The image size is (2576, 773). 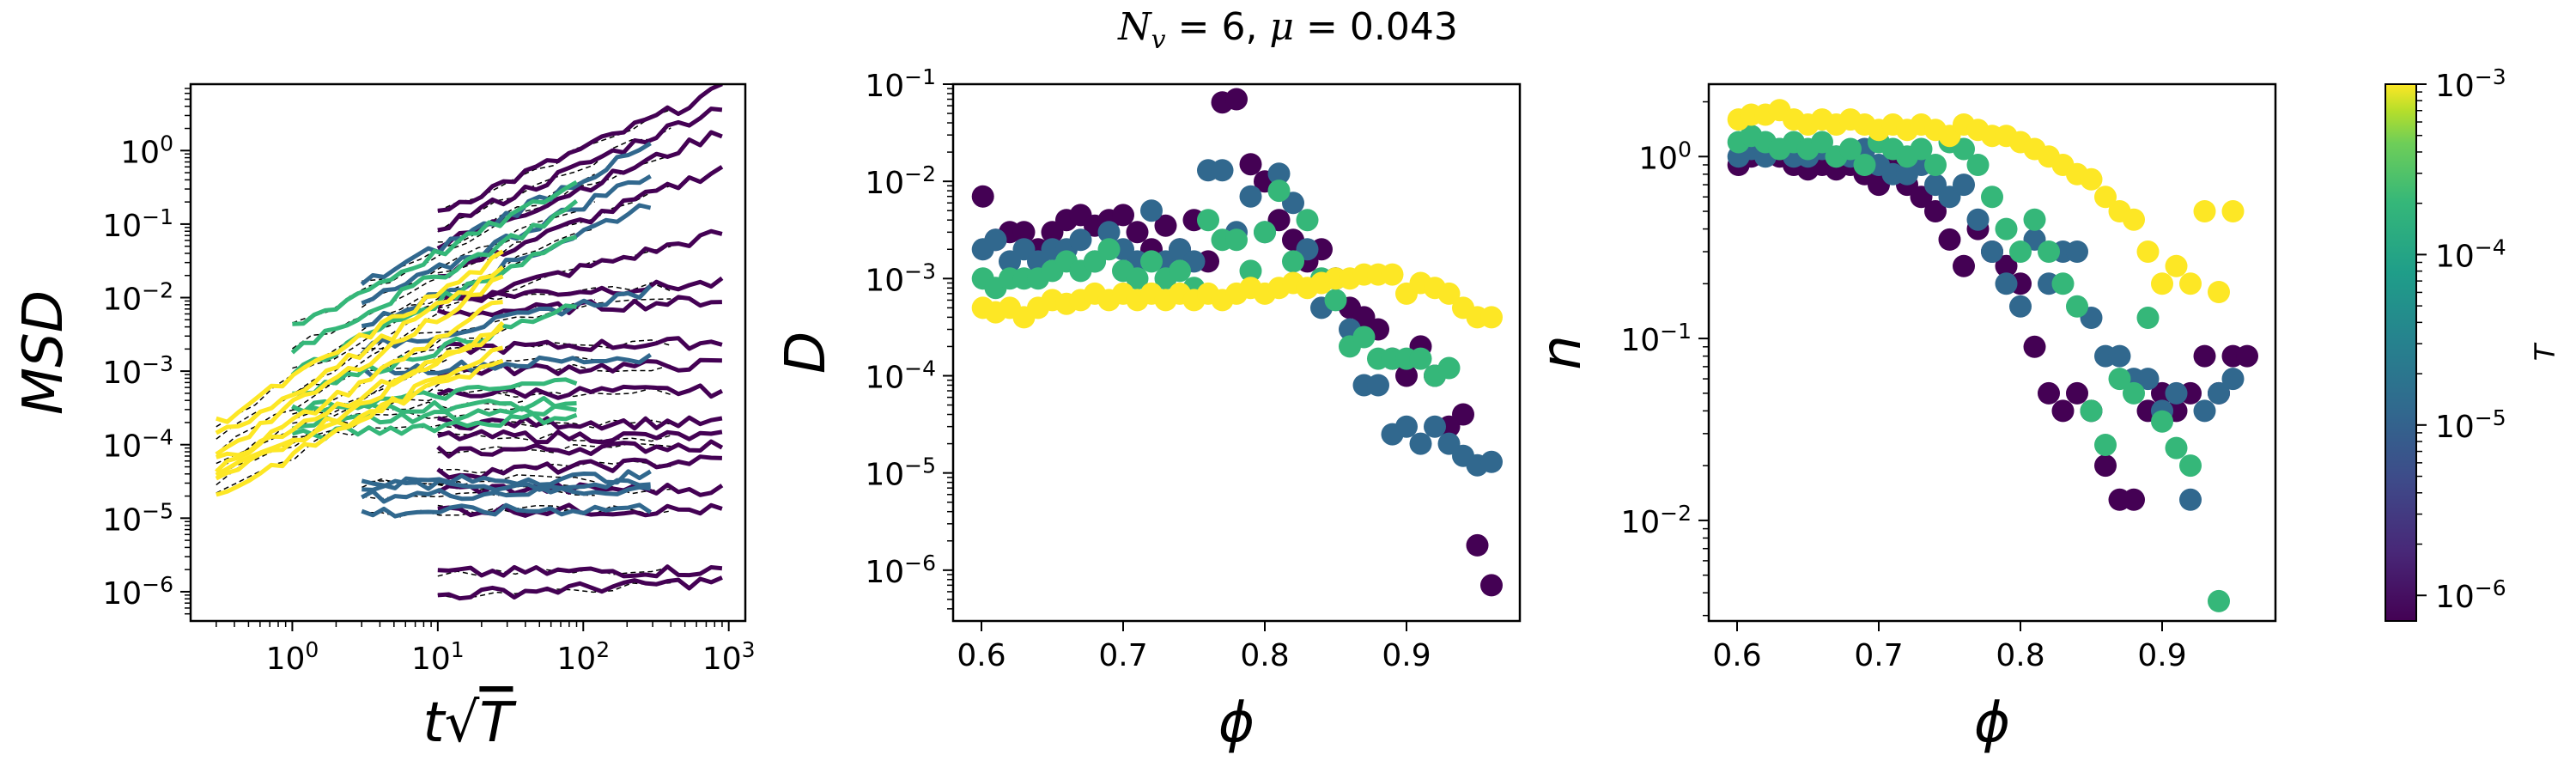 What do you see at coordinates (1992, 723) in the screenshot?
I see `x-axis-label: ϕ` at bounding box center [1992, 723].